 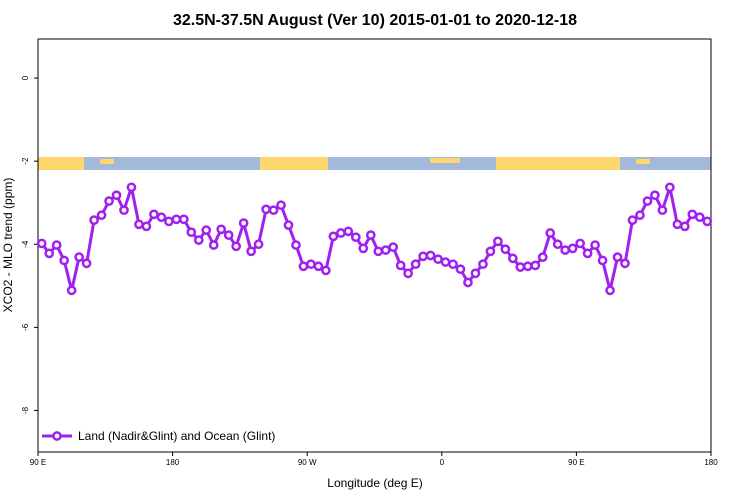 What do you see at coordinates (8, 245) in the screenshot?
I see `y-axis-label: XCO2 - MLO trend (ppm)` at bounding box center [8, 245].